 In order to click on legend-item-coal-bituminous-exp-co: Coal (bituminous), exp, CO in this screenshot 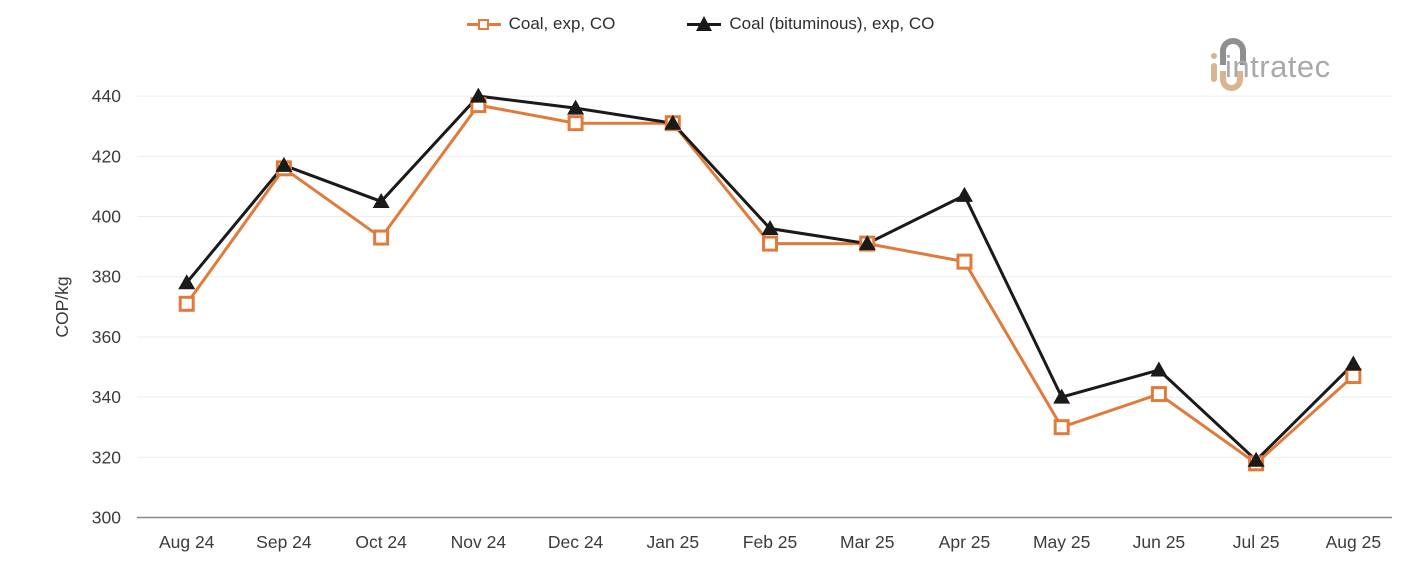, I will do `click(810, 24)`.